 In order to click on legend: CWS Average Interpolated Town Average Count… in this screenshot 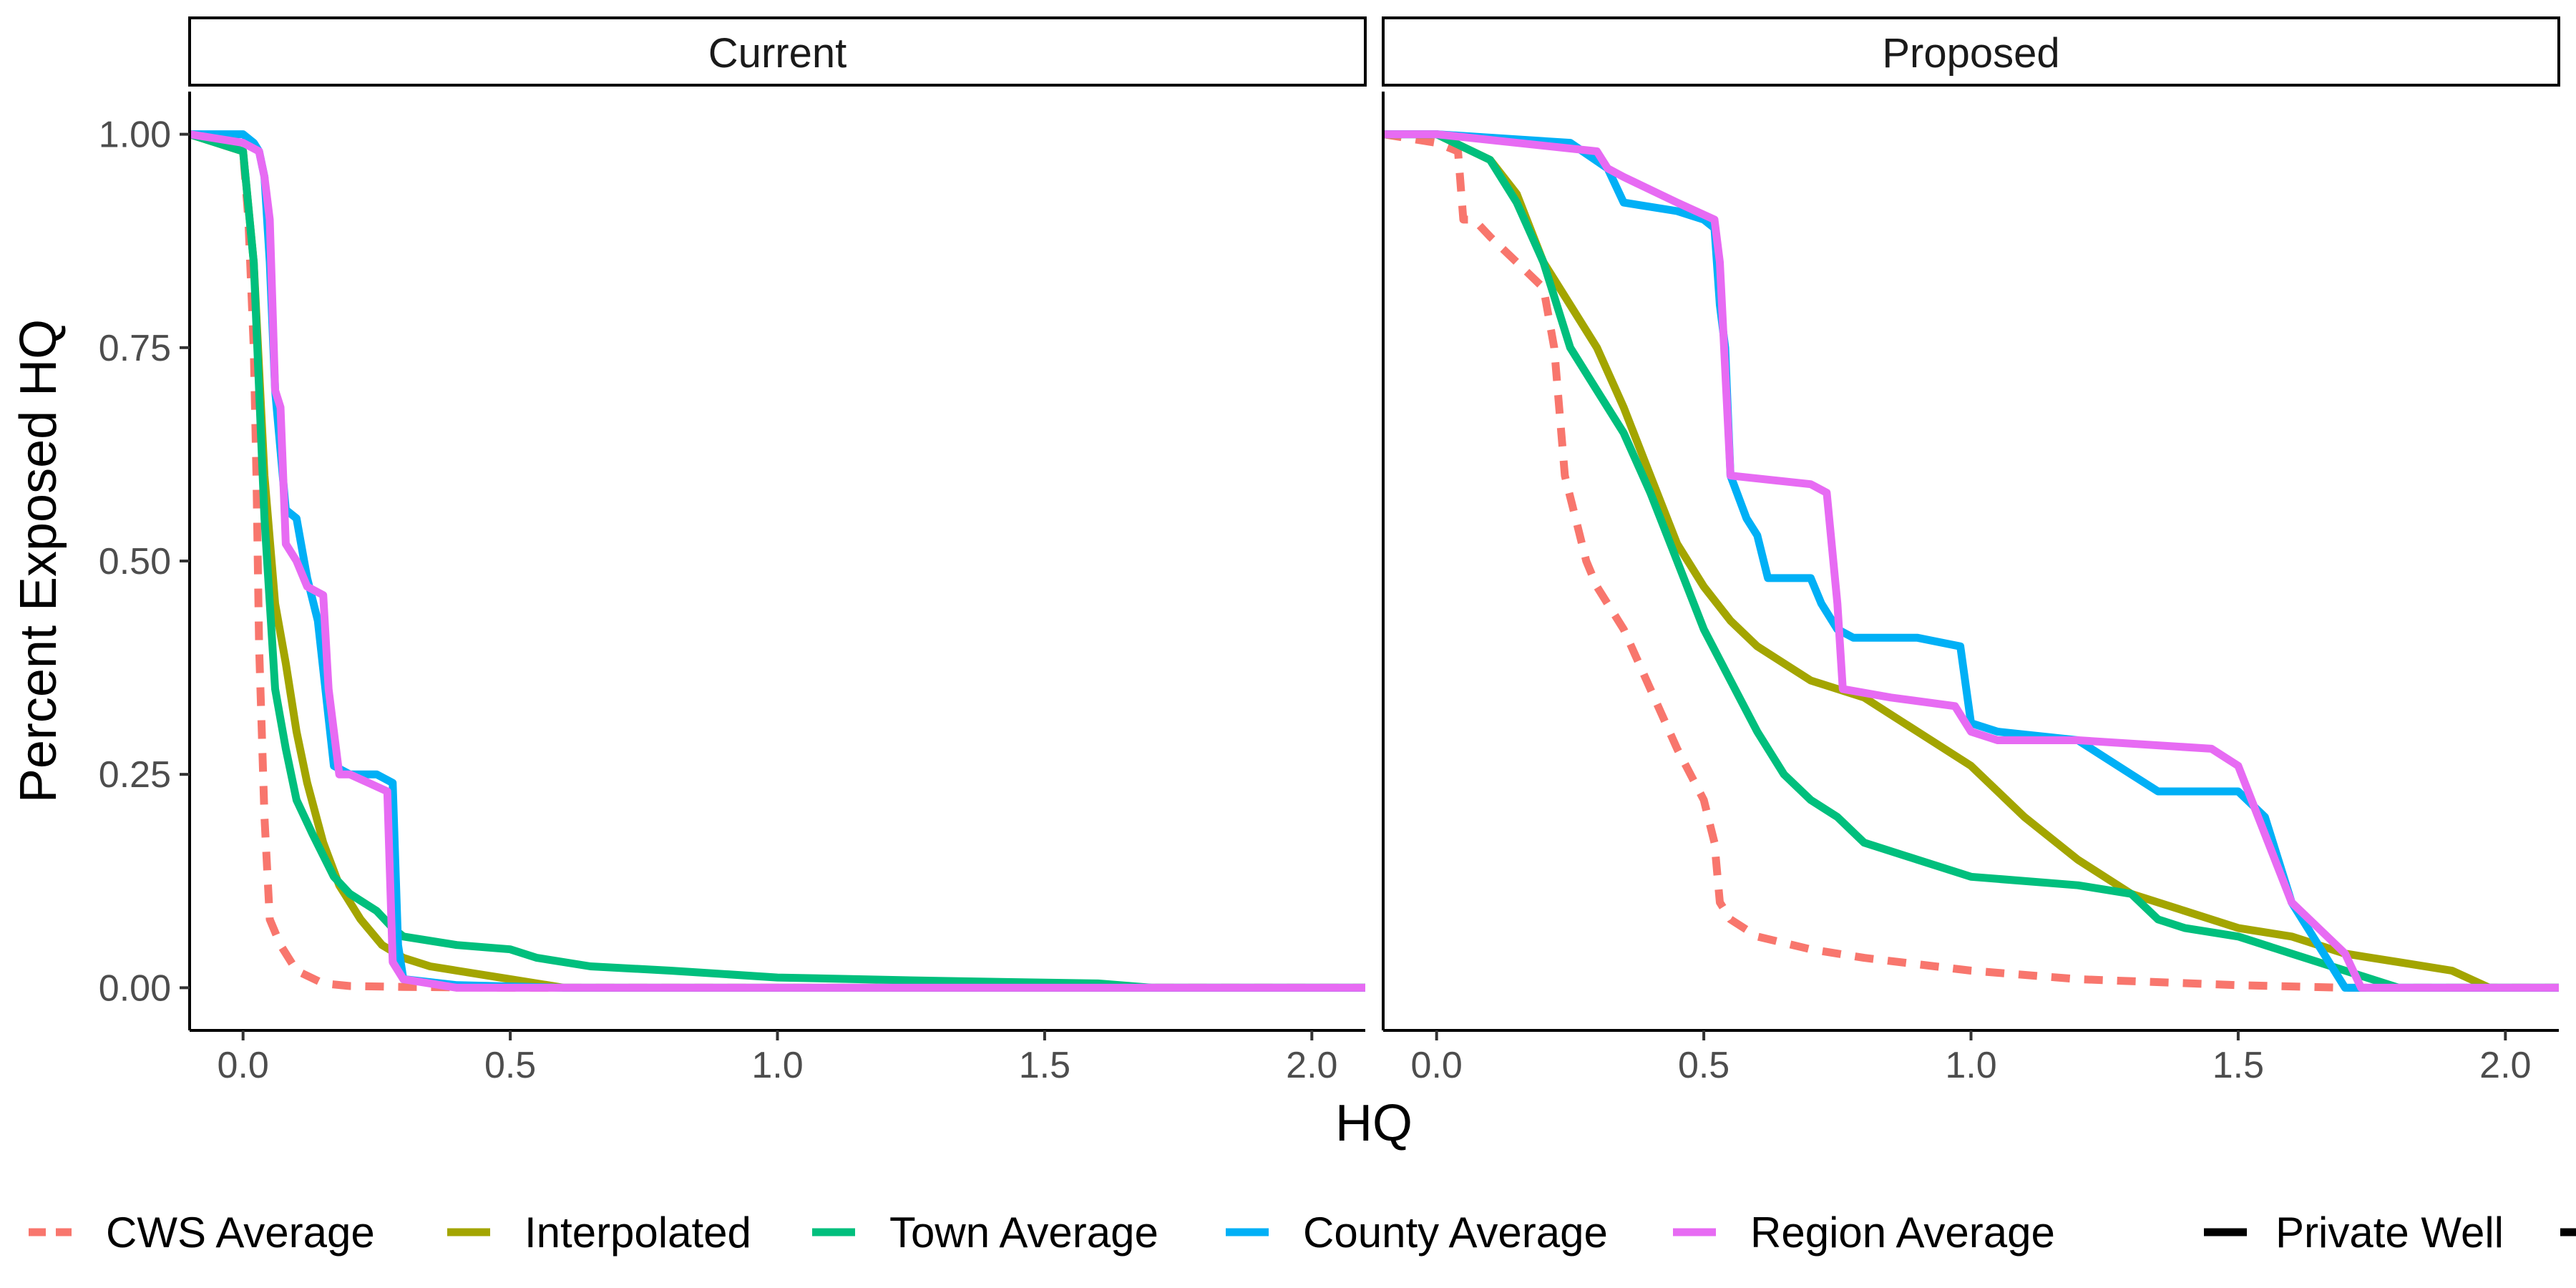, I will do `click(1302, 1233)`.